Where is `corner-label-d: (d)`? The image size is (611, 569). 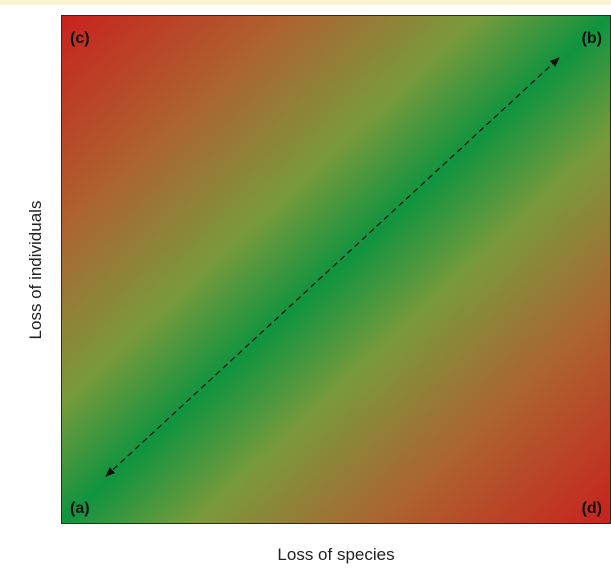
corner-label-d: (d) is located at coordinates (591, 508).